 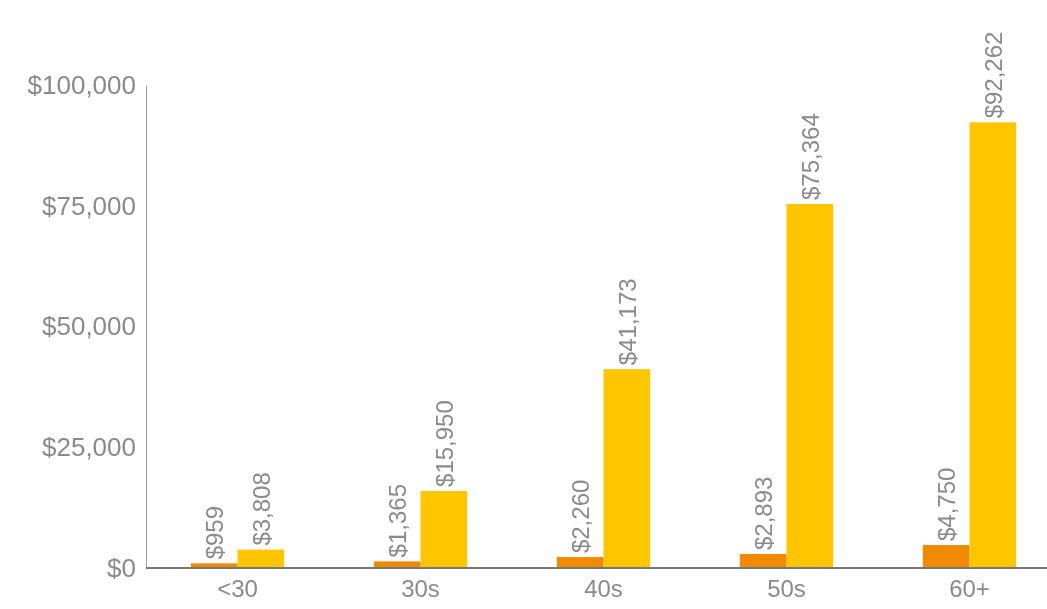 I want to click on x-tick-label: 40s, so click(x=603, y=589).